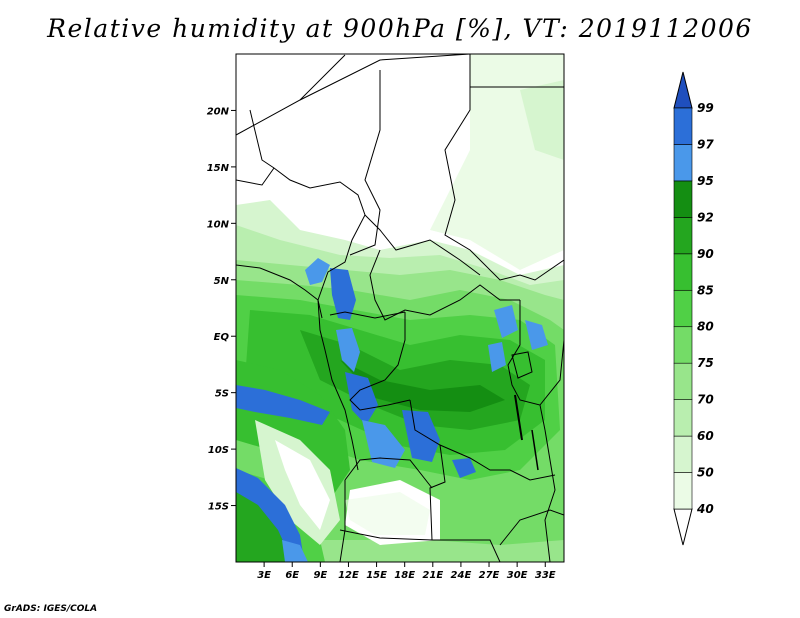 The width and height of the screenshot is (800, 618). Describe the element at coordinates (705, 436) in the screenshot. I see `colorbar-label: 60` at that location.